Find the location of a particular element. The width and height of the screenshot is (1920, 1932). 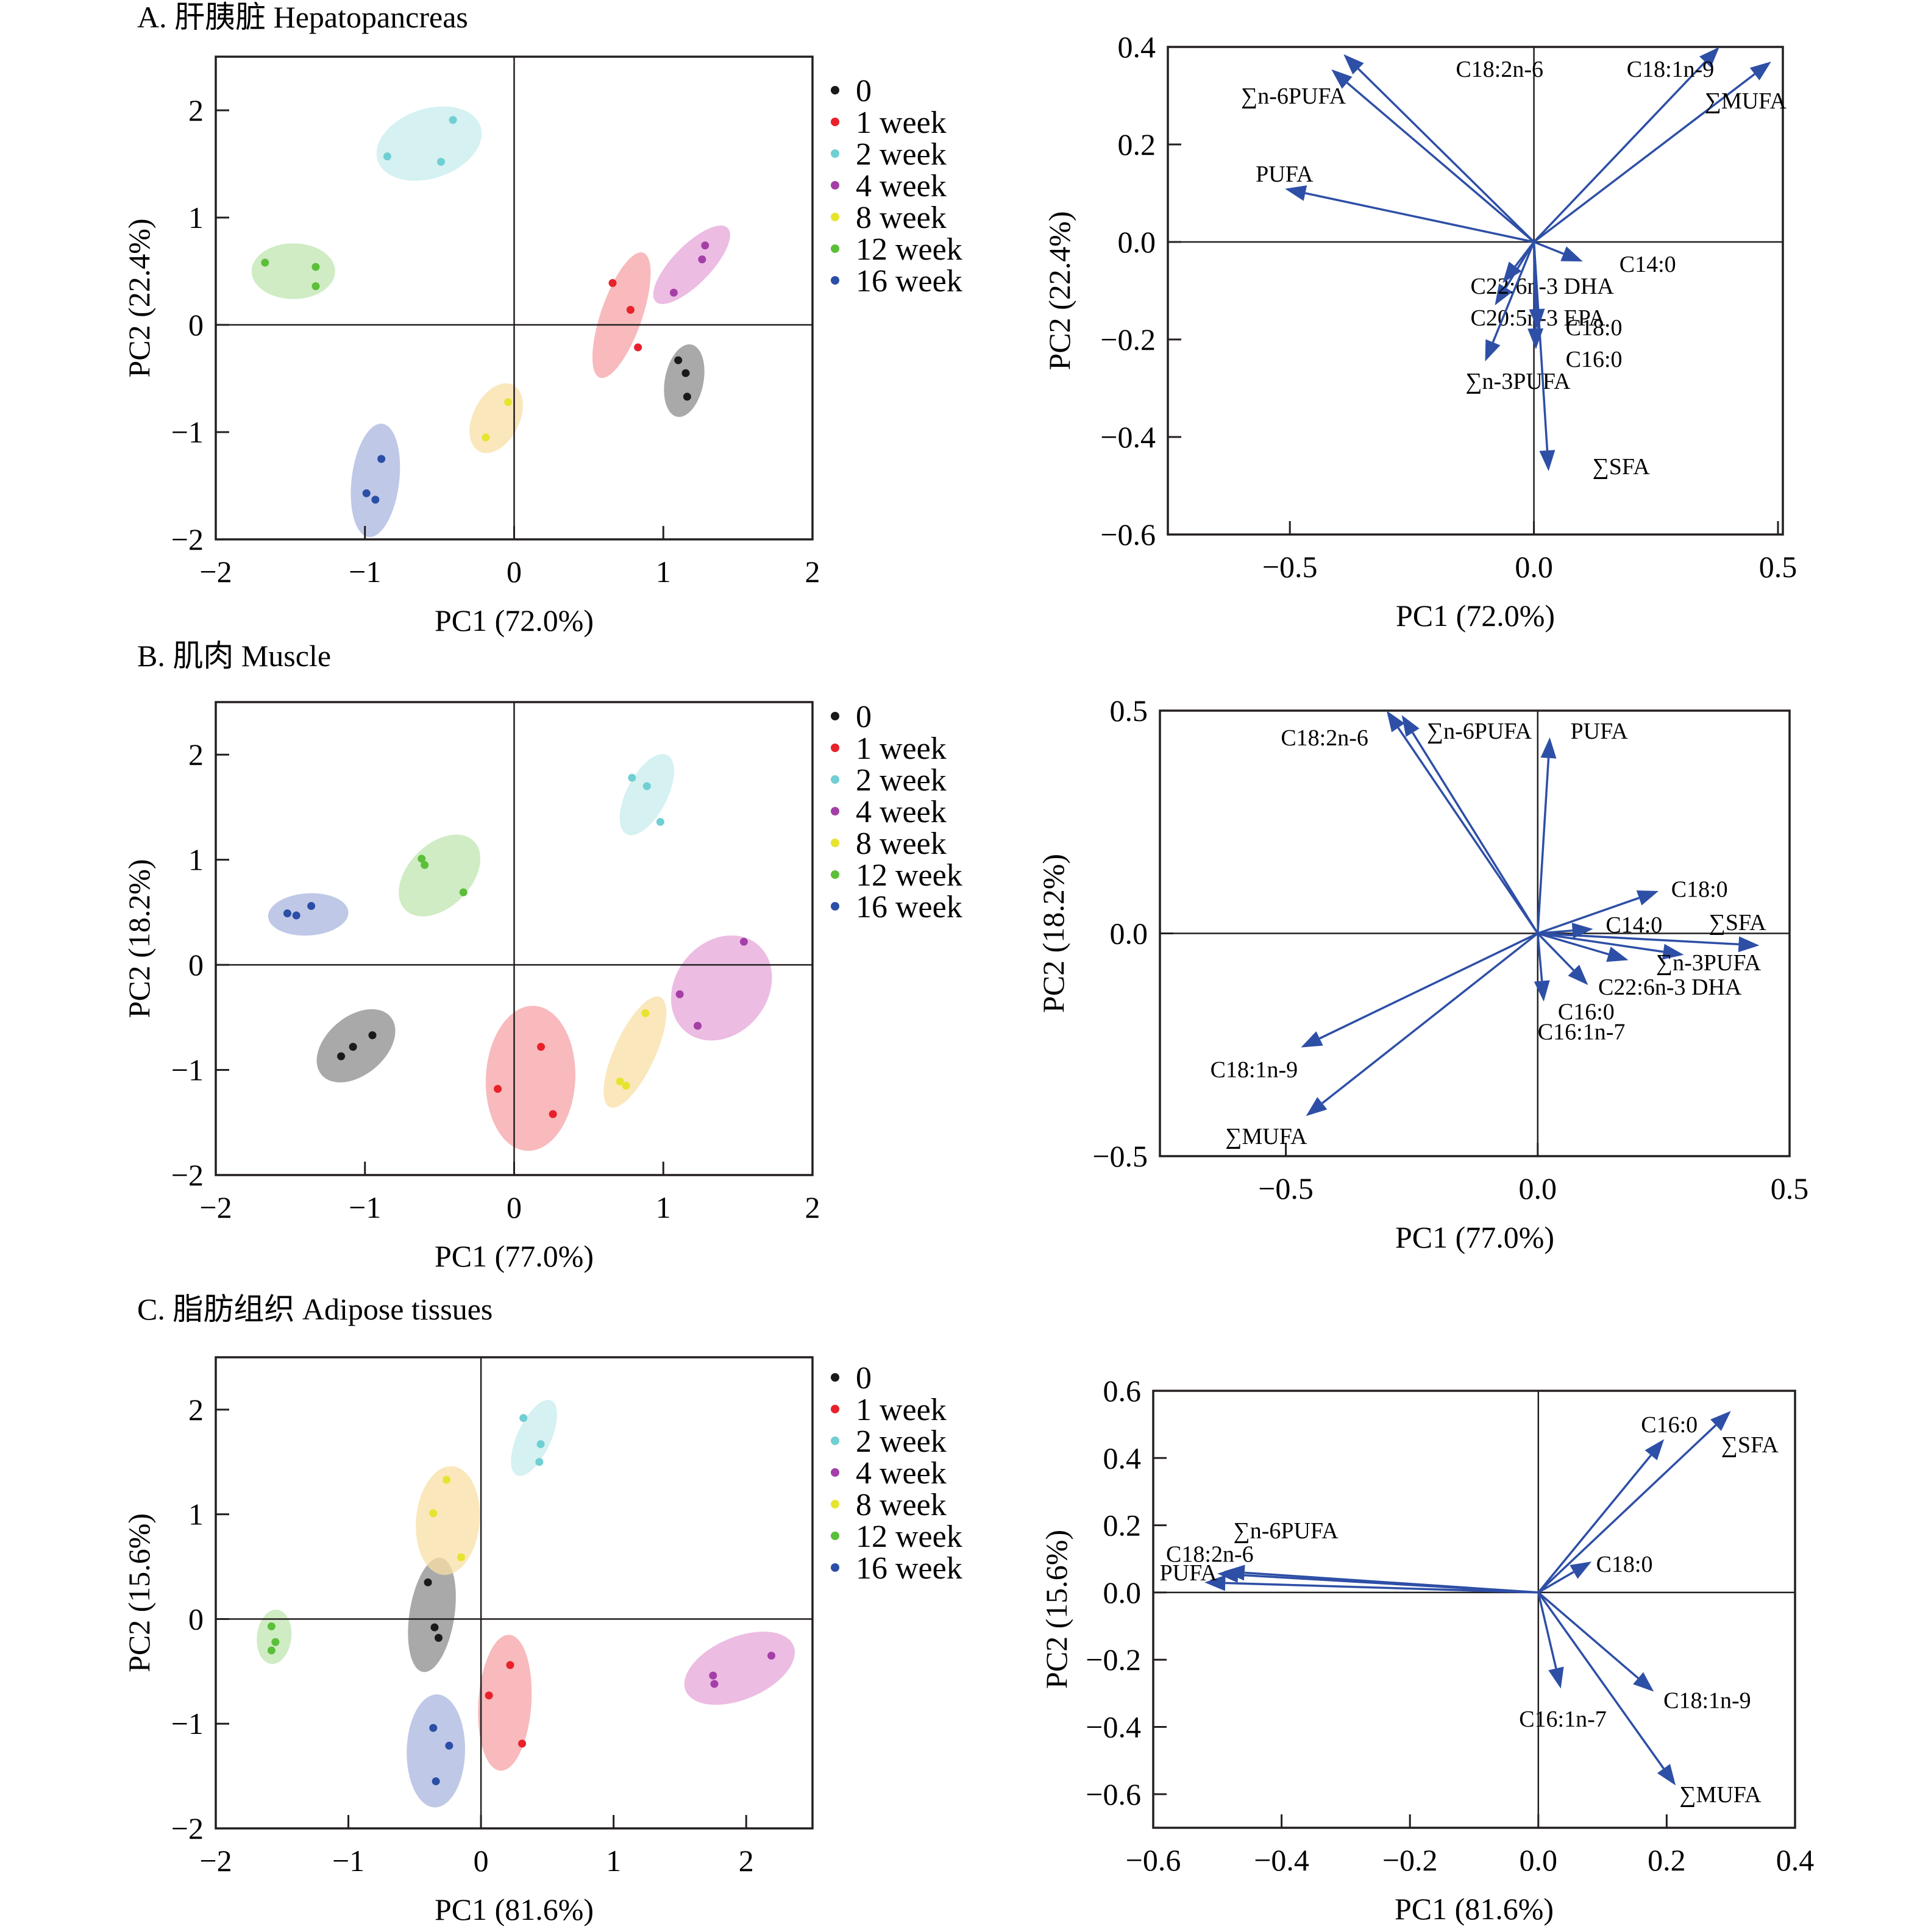

legend-label: 2 week is located at coordinates (902, 780).